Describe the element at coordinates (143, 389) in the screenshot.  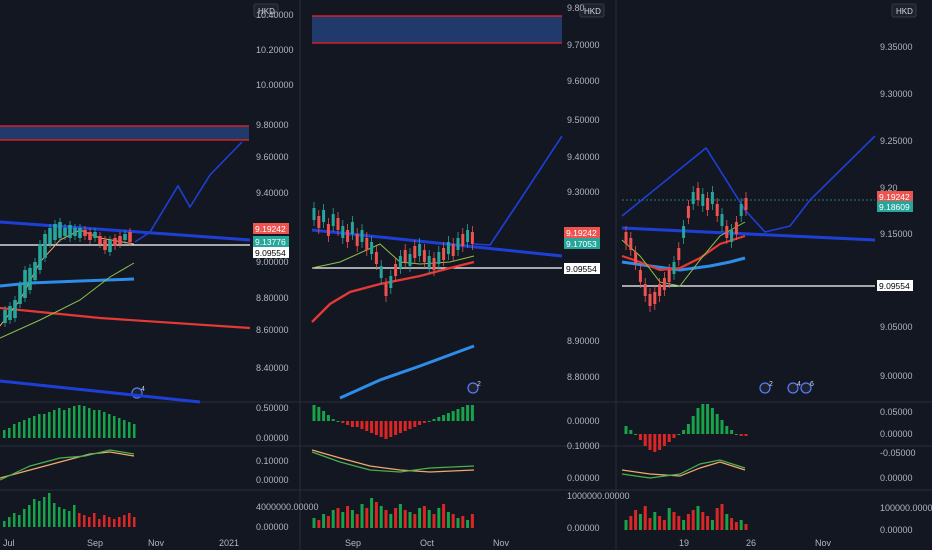
I see `event-badge-count: 4` at that location.